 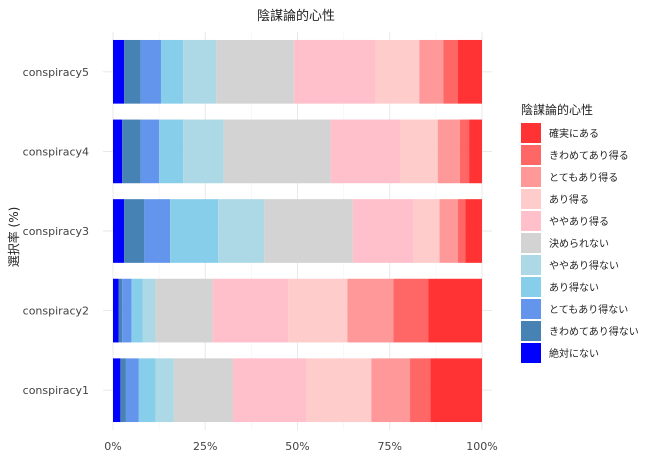 I want to click on x-tick-label: 25%, so click(x=205, y=446).